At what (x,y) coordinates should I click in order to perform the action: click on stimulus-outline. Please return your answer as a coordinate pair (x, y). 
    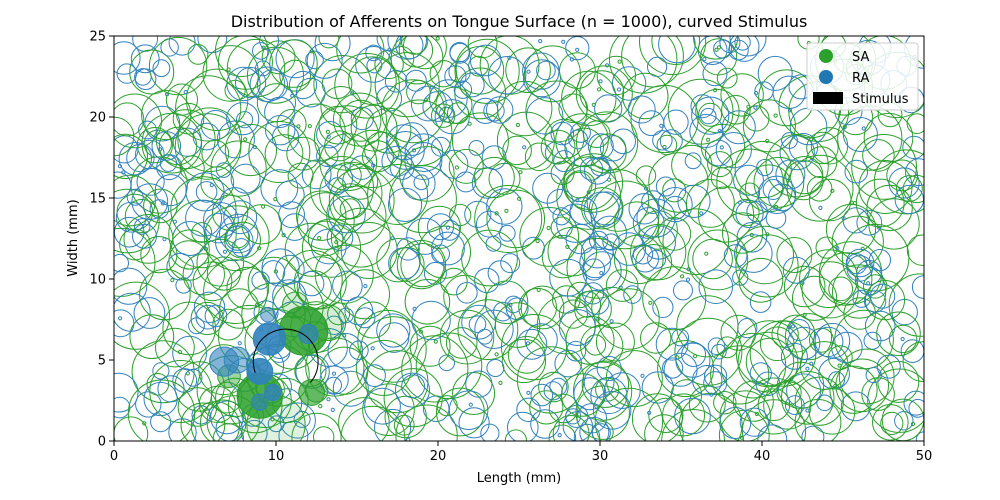
    Looking at the image, I should click on (285, 355).